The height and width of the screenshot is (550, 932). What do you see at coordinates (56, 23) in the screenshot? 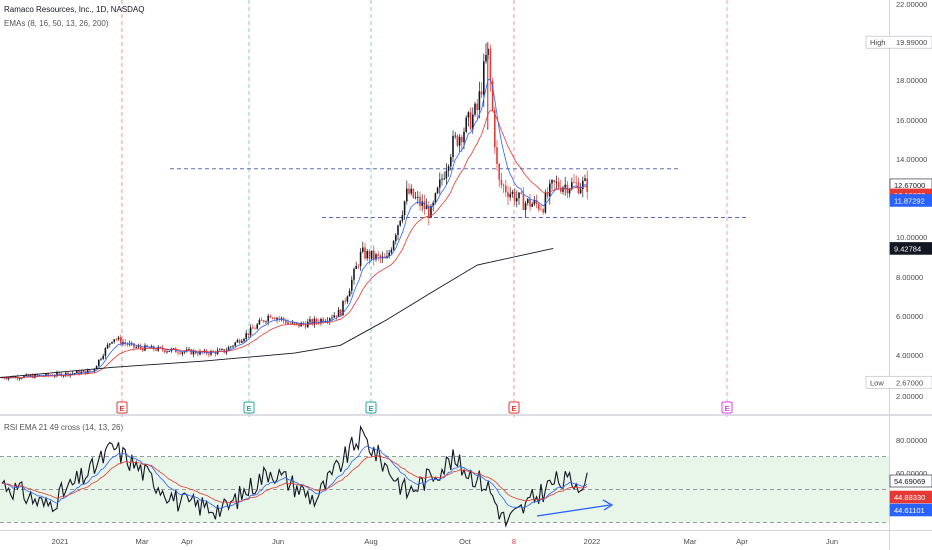
I see `ema-indicator-label: EMAs (8, 16, 50, 13, 26, 200)` at bounding box center [56, 23].